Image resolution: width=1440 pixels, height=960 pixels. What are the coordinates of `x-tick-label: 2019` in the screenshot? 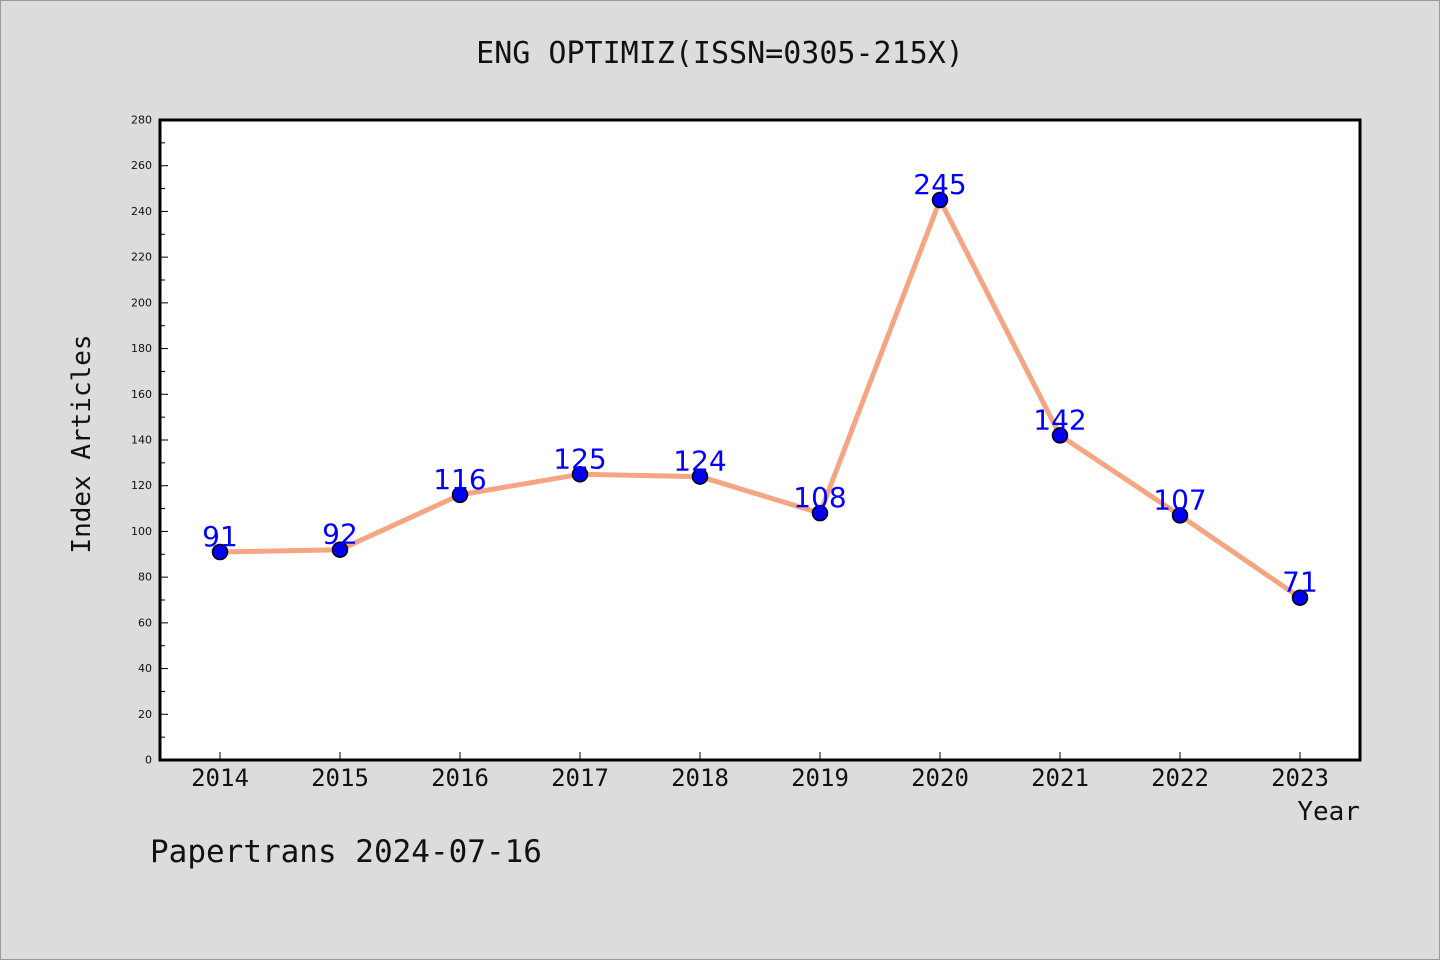 It's located at (820, 778).